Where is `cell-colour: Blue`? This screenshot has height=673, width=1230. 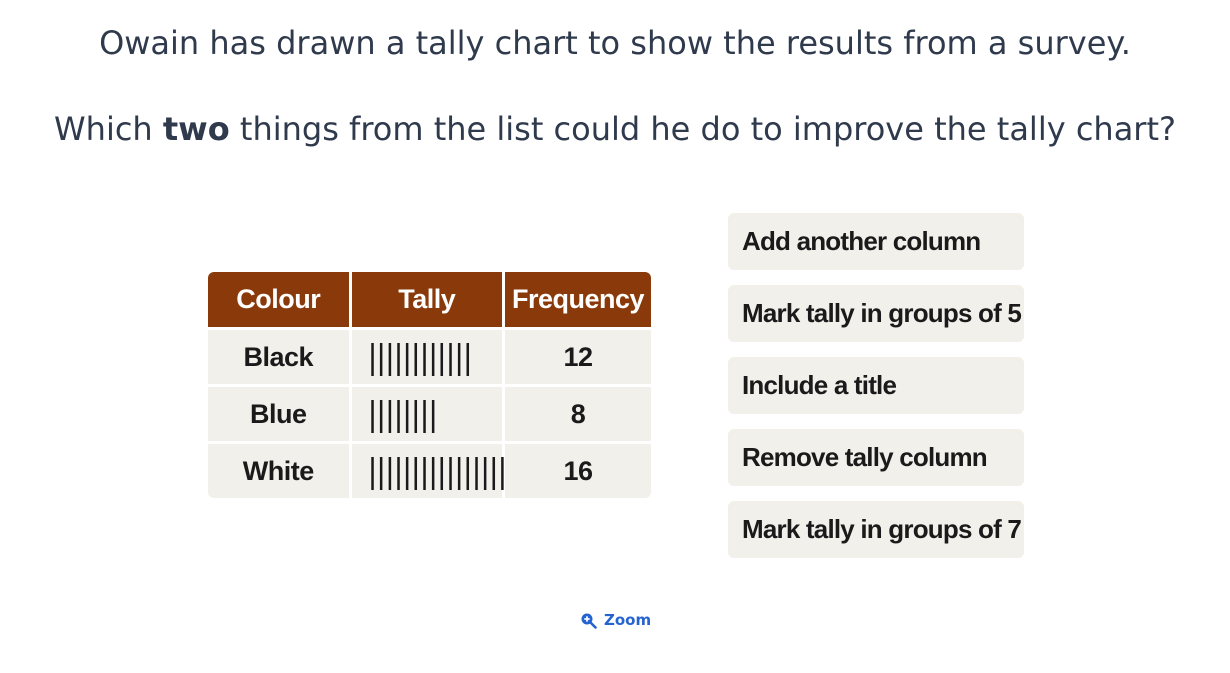 cell-colour: Blue is located at coordinates (278, 412).